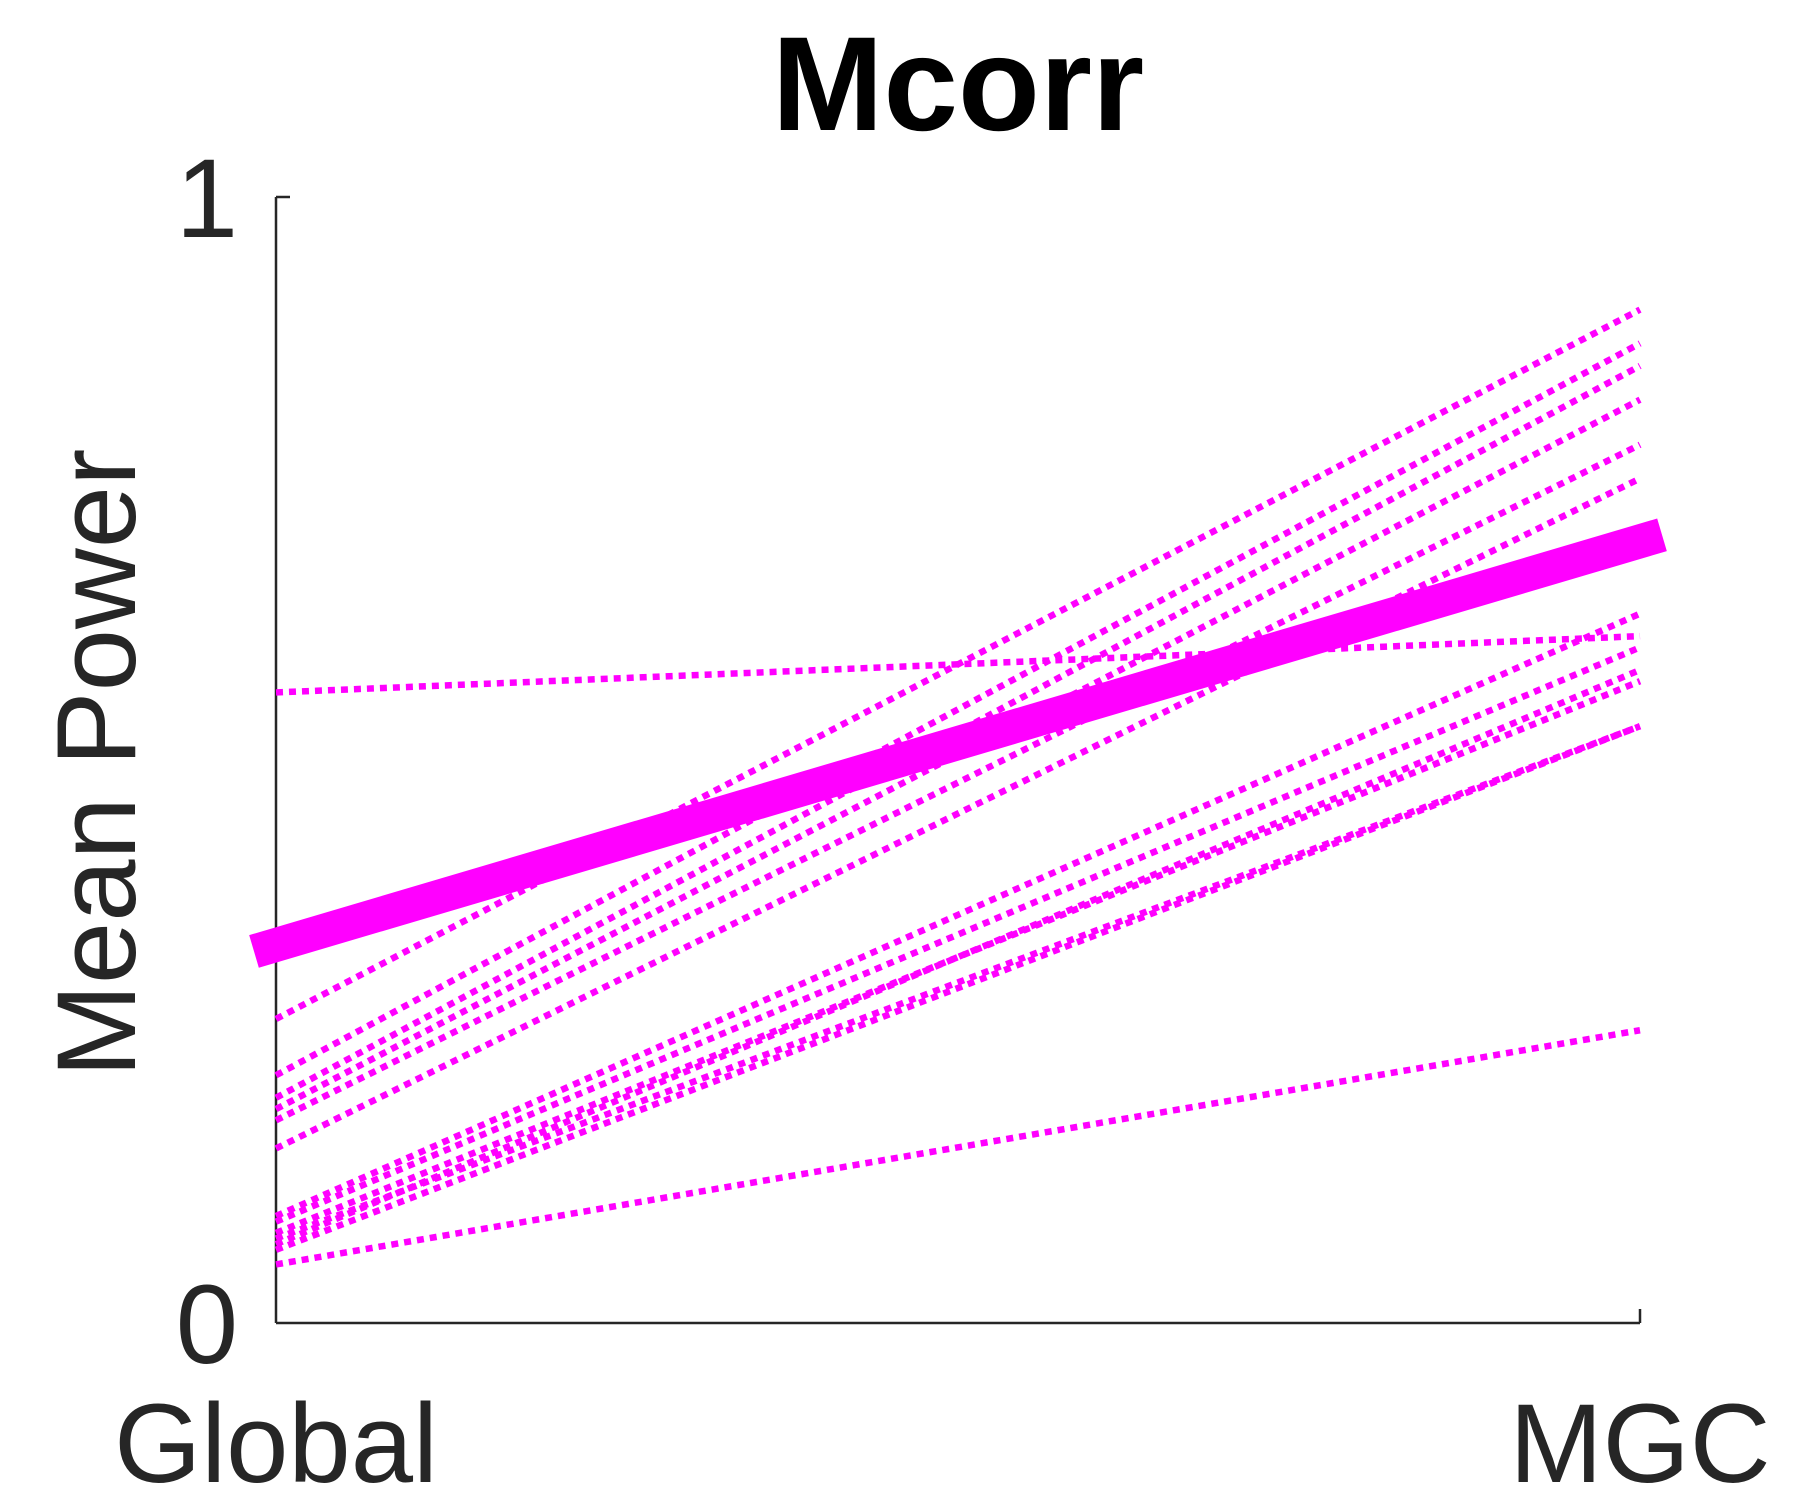  Describe the element at coordinates (207, 198) in the screenshot. I see `y-tick-label-1: 1` at that location.